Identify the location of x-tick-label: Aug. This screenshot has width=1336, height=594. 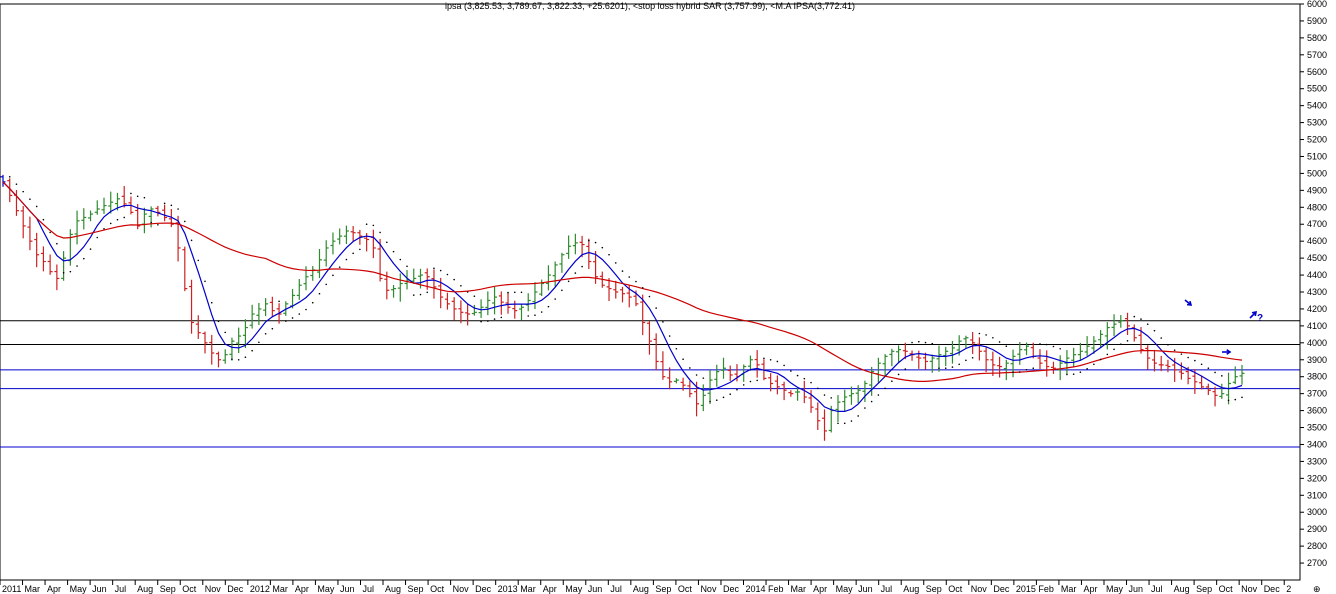
(145, 589).